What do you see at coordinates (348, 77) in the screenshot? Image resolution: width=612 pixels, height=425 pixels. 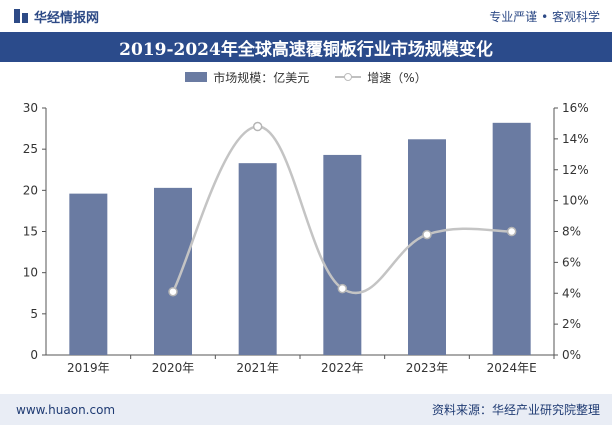 I see `legend-line-swatch` at bounding box center [348, 77].